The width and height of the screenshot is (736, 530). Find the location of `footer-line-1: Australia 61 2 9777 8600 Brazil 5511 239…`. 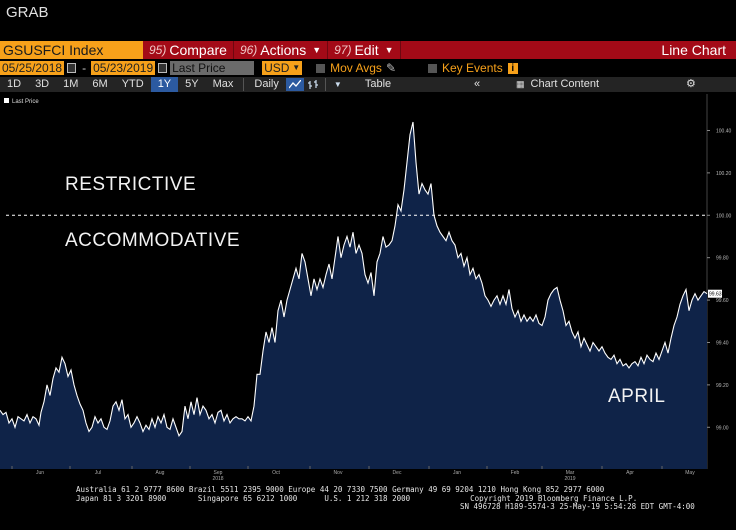

footer-line-1: Australia 61 2 9777 8600 Brazil 5511 239… is located at coordinates (340, 489).